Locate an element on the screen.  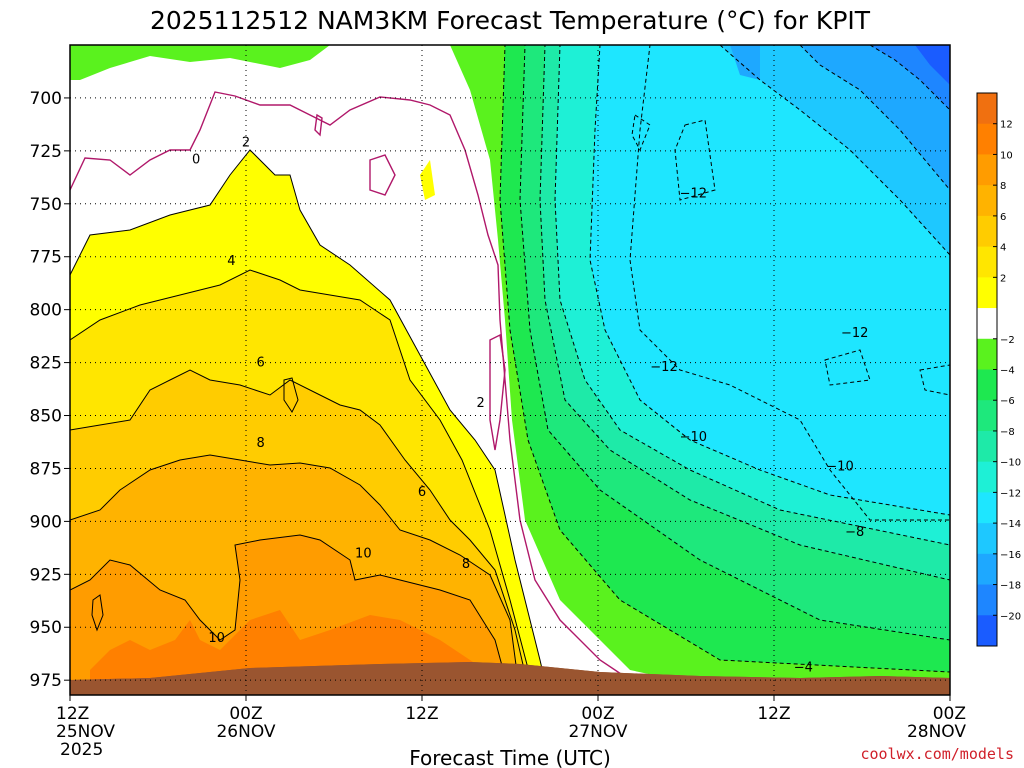
colorbar-label: 10 is located at coordinates (1006, 155).